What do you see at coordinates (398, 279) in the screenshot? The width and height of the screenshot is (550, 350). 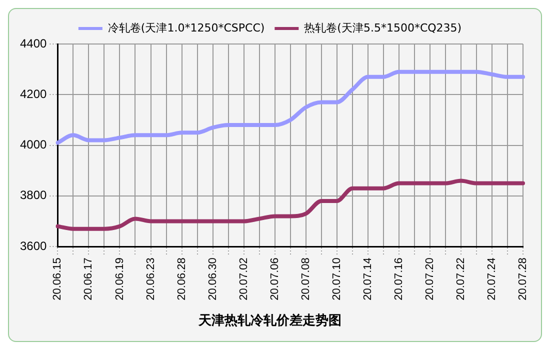 I see `x-tick-label: 20.07.16` at bounding box center [398, 279].